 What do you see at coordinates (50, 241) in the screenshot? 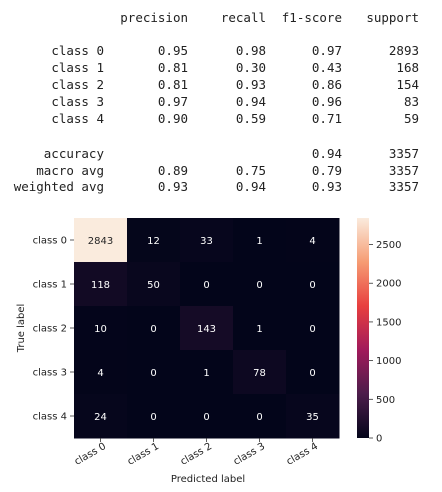
I see `y-tick-label: class 0` at bounding box center [50, 241].